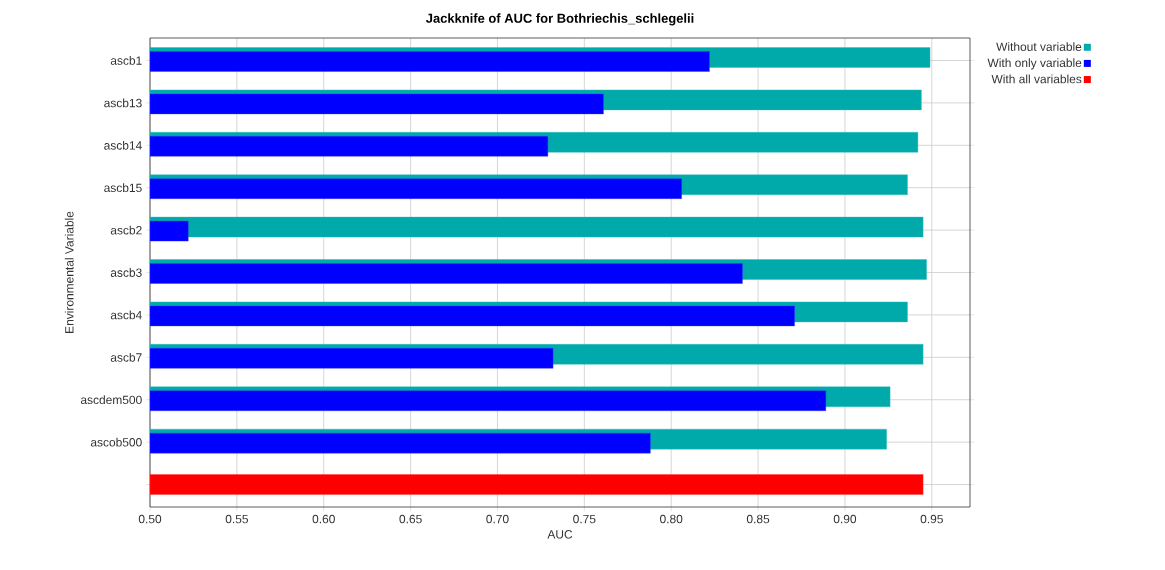 This screenshot has width=1165, height=570. What do you see at coordinates (931, 519) in the screenshot?
I see `x-tick-label: 0.95` at bounding box center [931, 519].